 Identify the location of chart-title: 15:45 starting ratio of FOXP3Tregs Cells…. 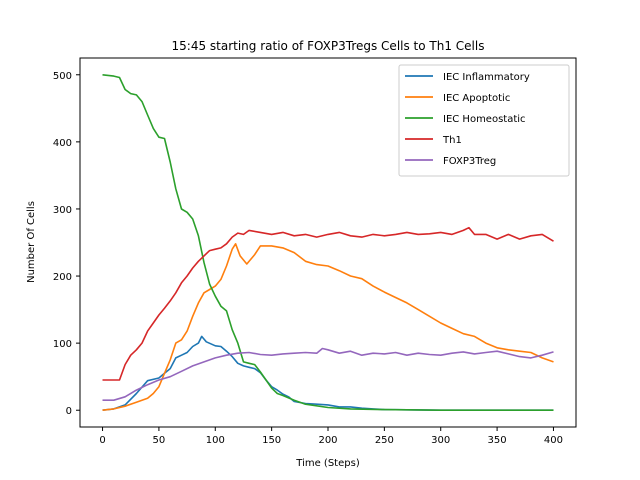
(328, 46).